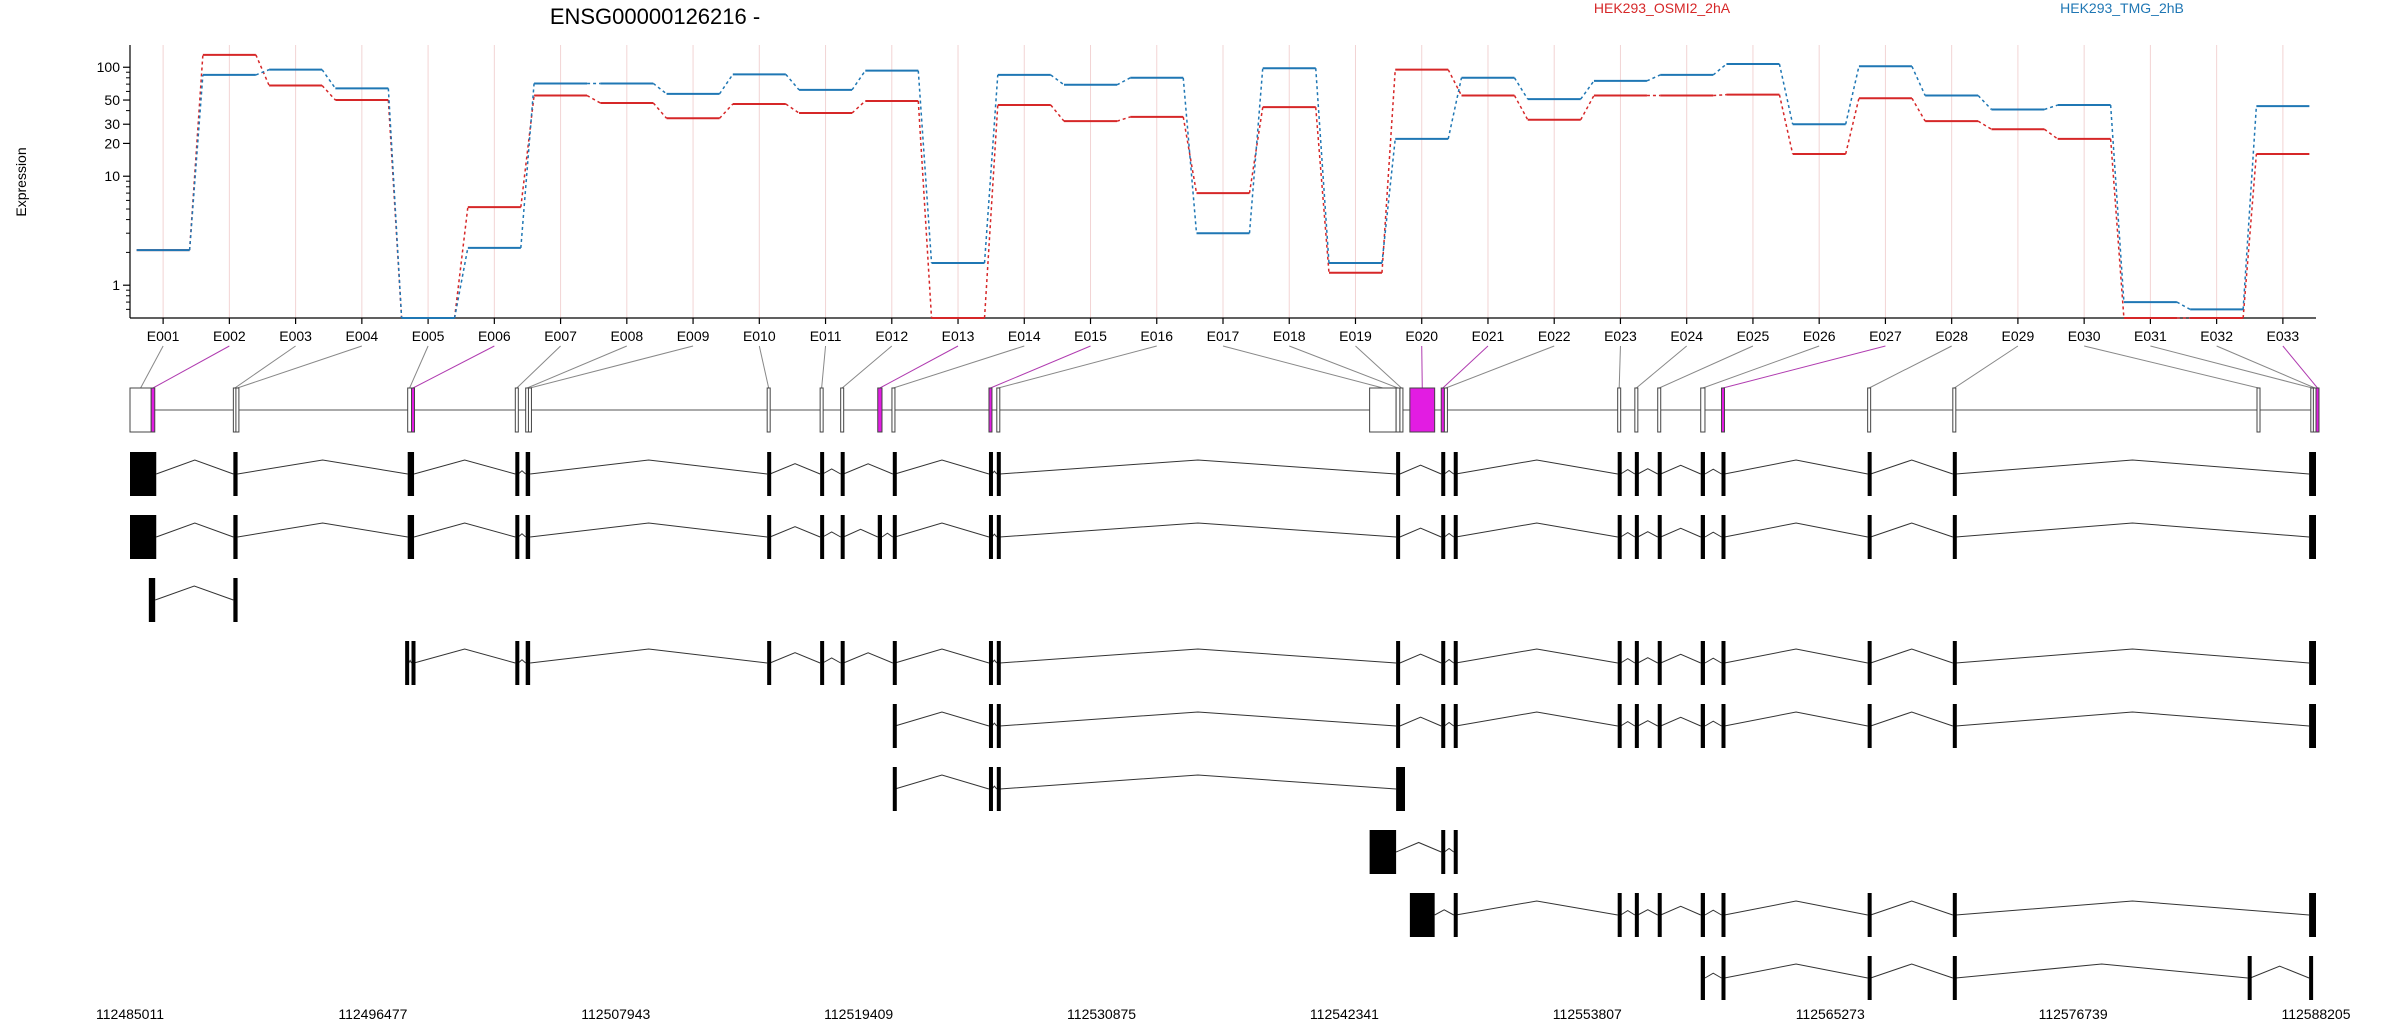 This screenshot has height=1035, width=2400. Describe the element at coordinates (560, 336) in the screenshot. I see `x-tick-label: E007` at that location.